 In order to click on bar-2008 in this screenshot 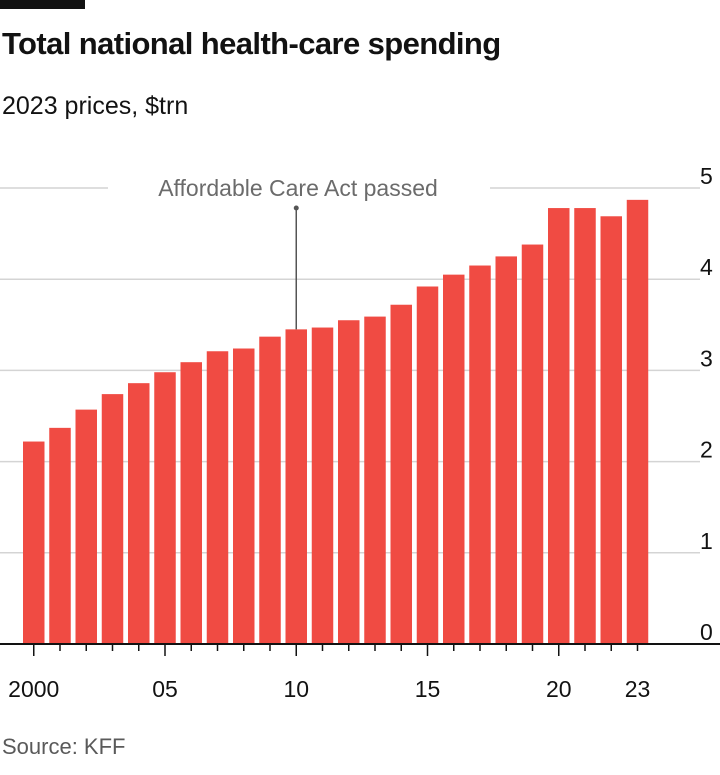, I will do `click(244, 496)`.